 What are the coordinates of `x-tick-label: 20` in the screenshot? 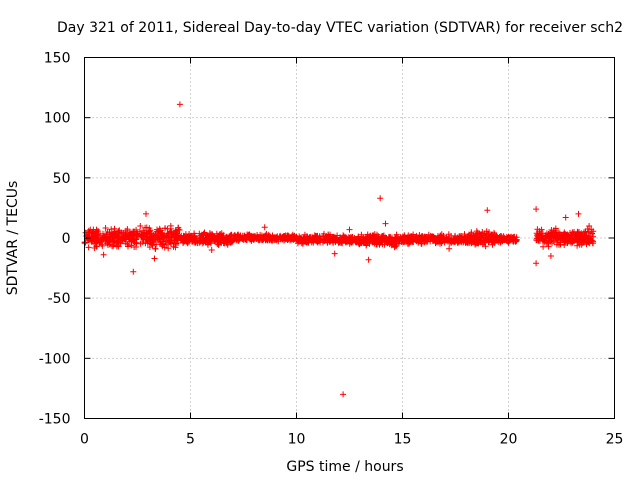 It's located at (509, 440).